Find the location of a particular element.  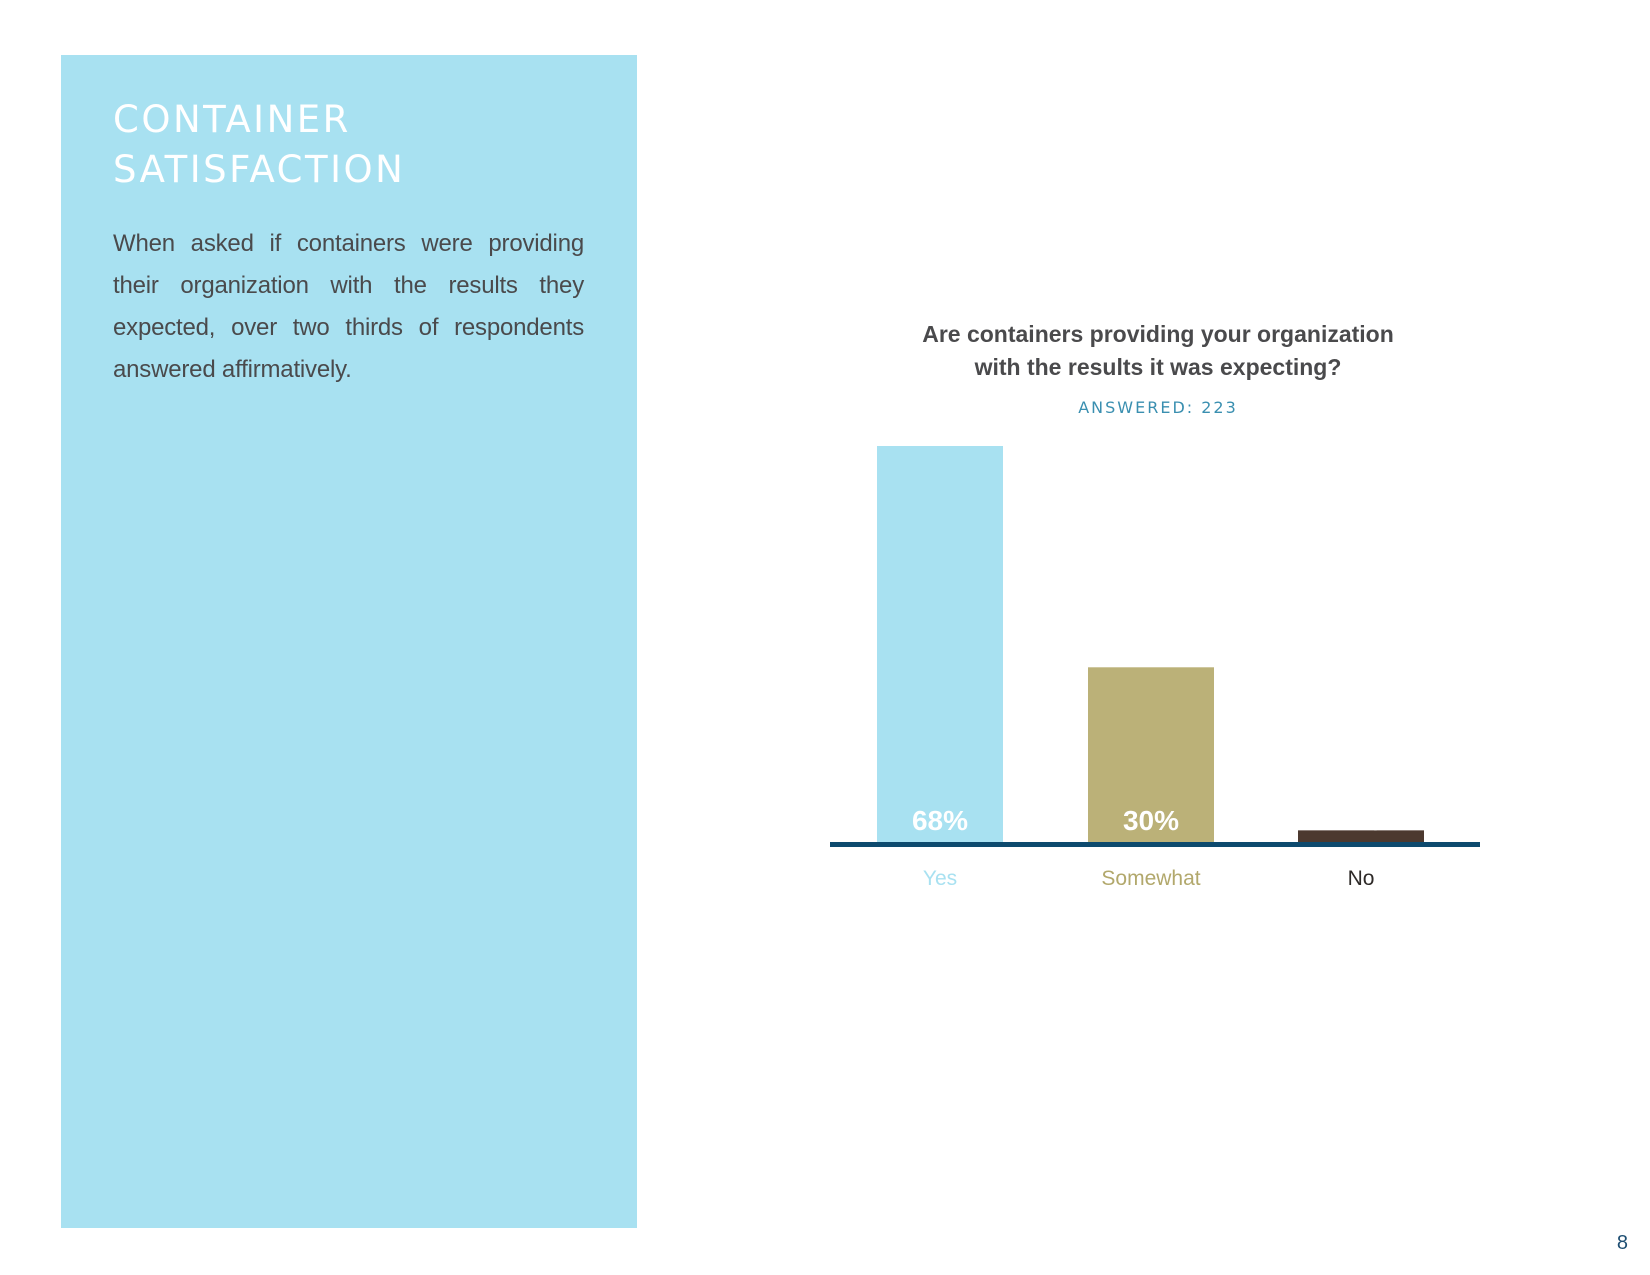

section-title-line-1: CONTAINER is located at coordinates (232, 119).